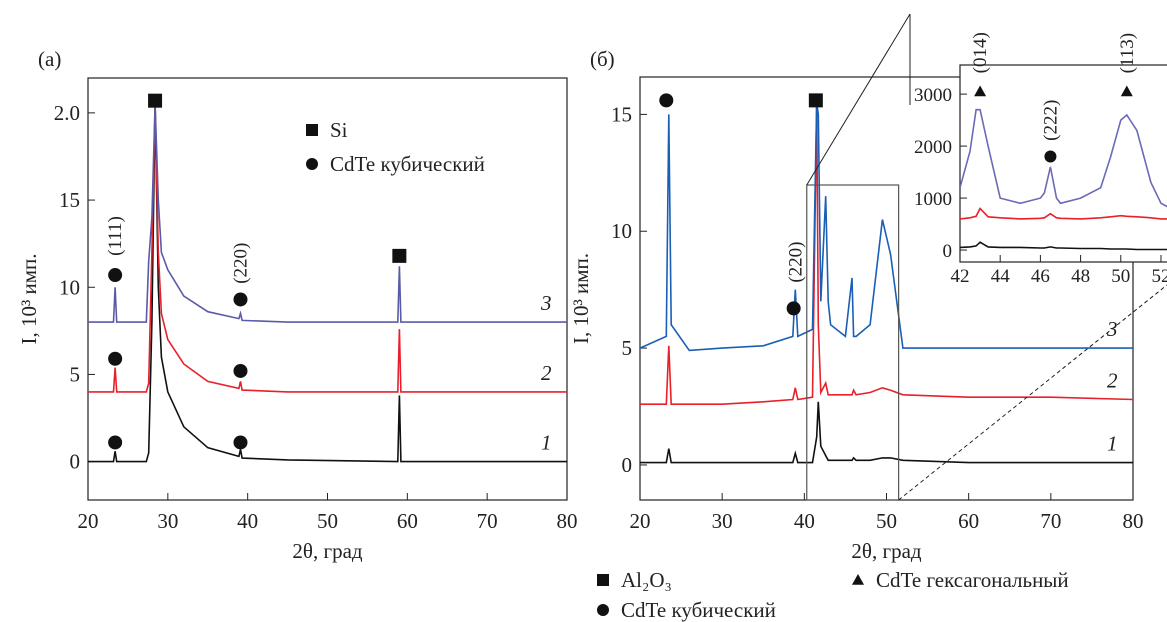 This screenshot has height=622, width=1167. Describe the element at coordinates (1040, 276) in the screenshot. I see `x-tick-label: 46` at that location.